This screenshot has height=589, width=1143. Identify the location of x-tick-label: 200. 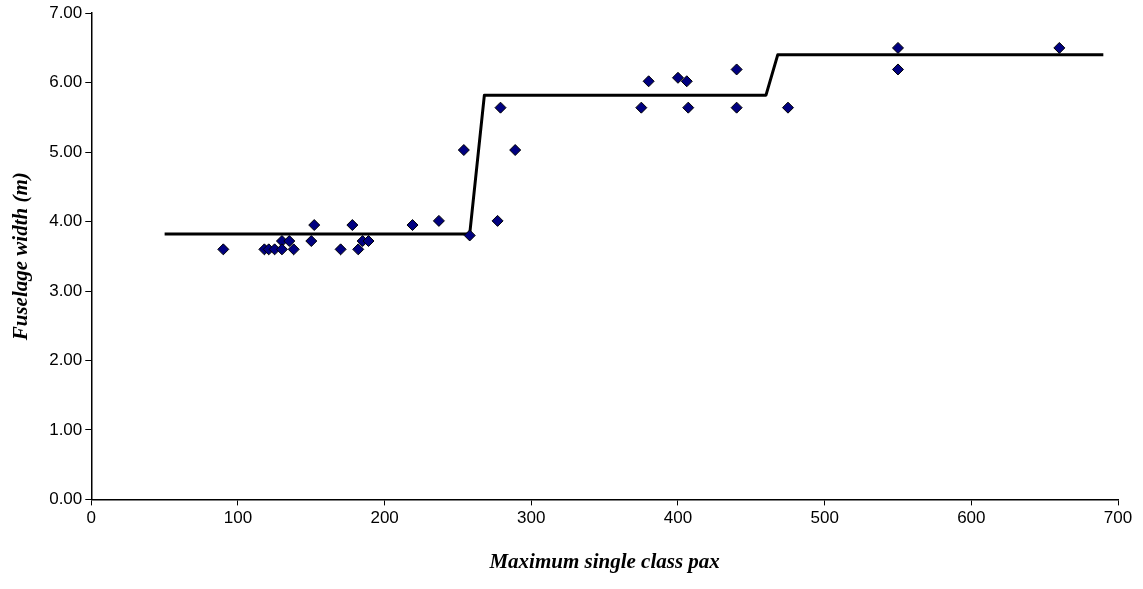
(384, 518).